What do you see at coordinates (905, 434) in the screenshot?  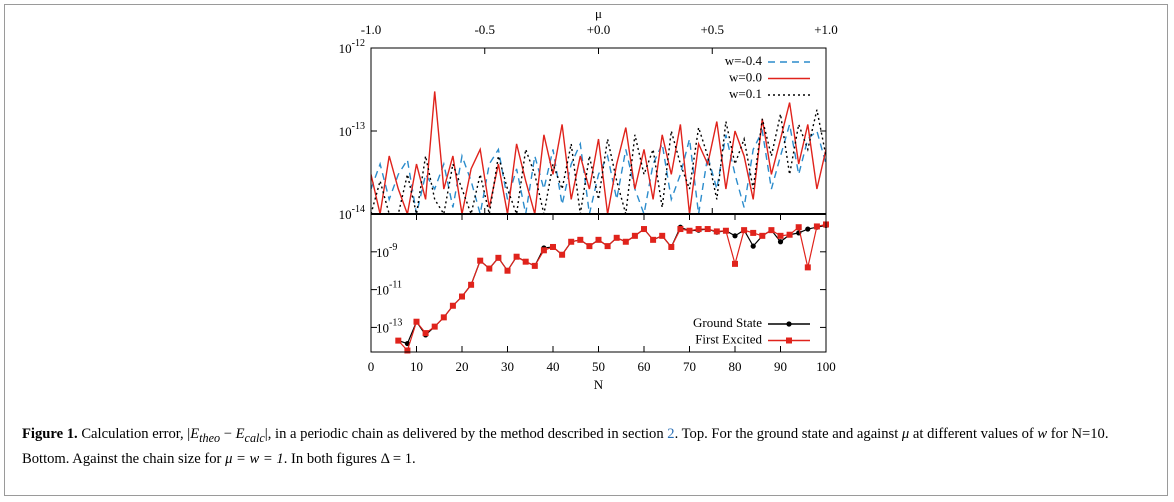 I see `caption-math: μ` at bounding box center [905, 434].